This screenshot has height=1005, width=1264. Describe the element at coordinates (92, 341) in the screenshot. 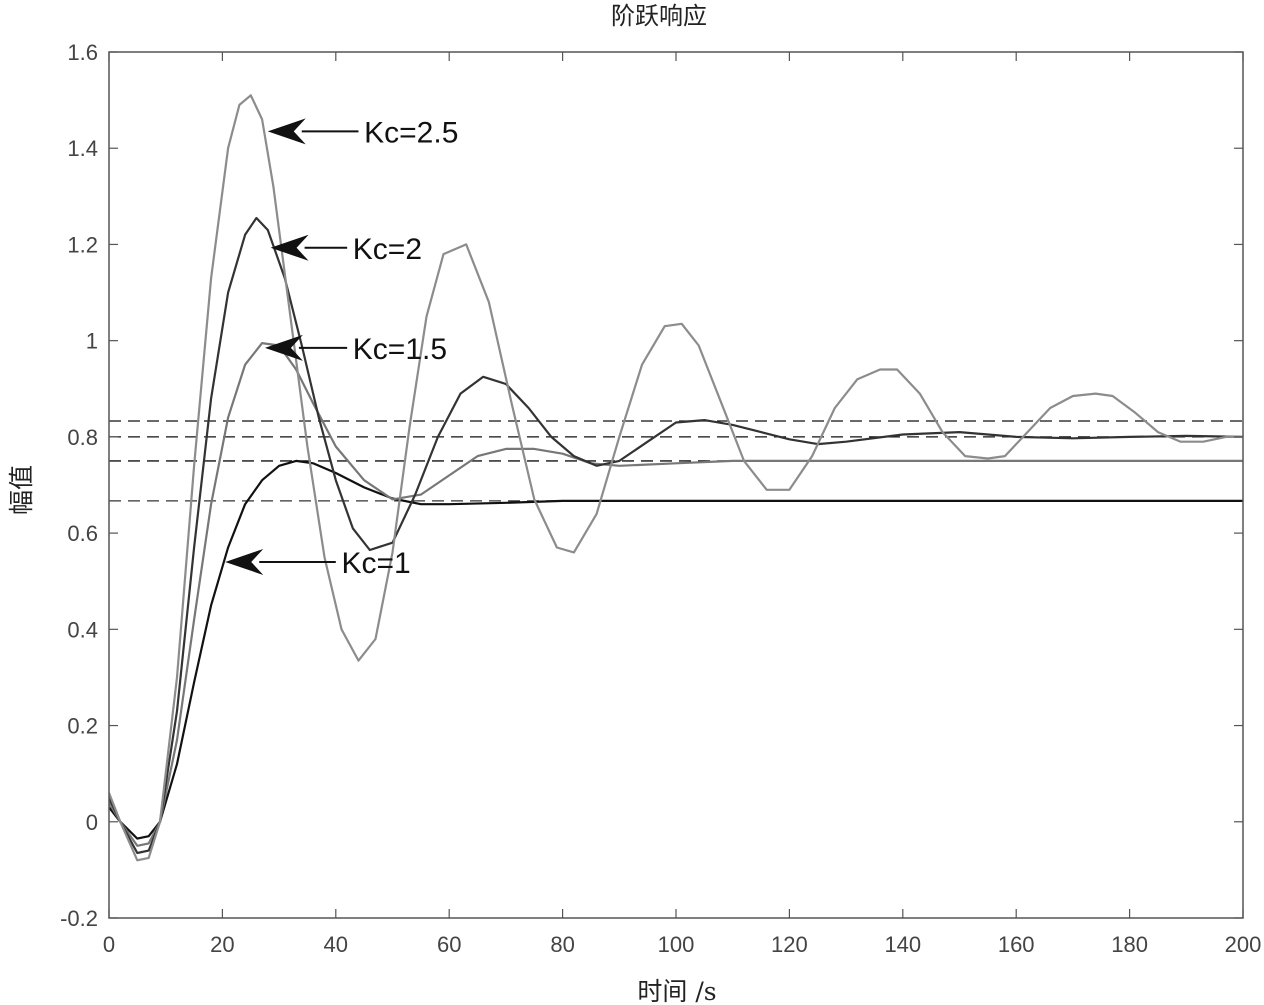

I see `y-tick-label: 1` at that location.